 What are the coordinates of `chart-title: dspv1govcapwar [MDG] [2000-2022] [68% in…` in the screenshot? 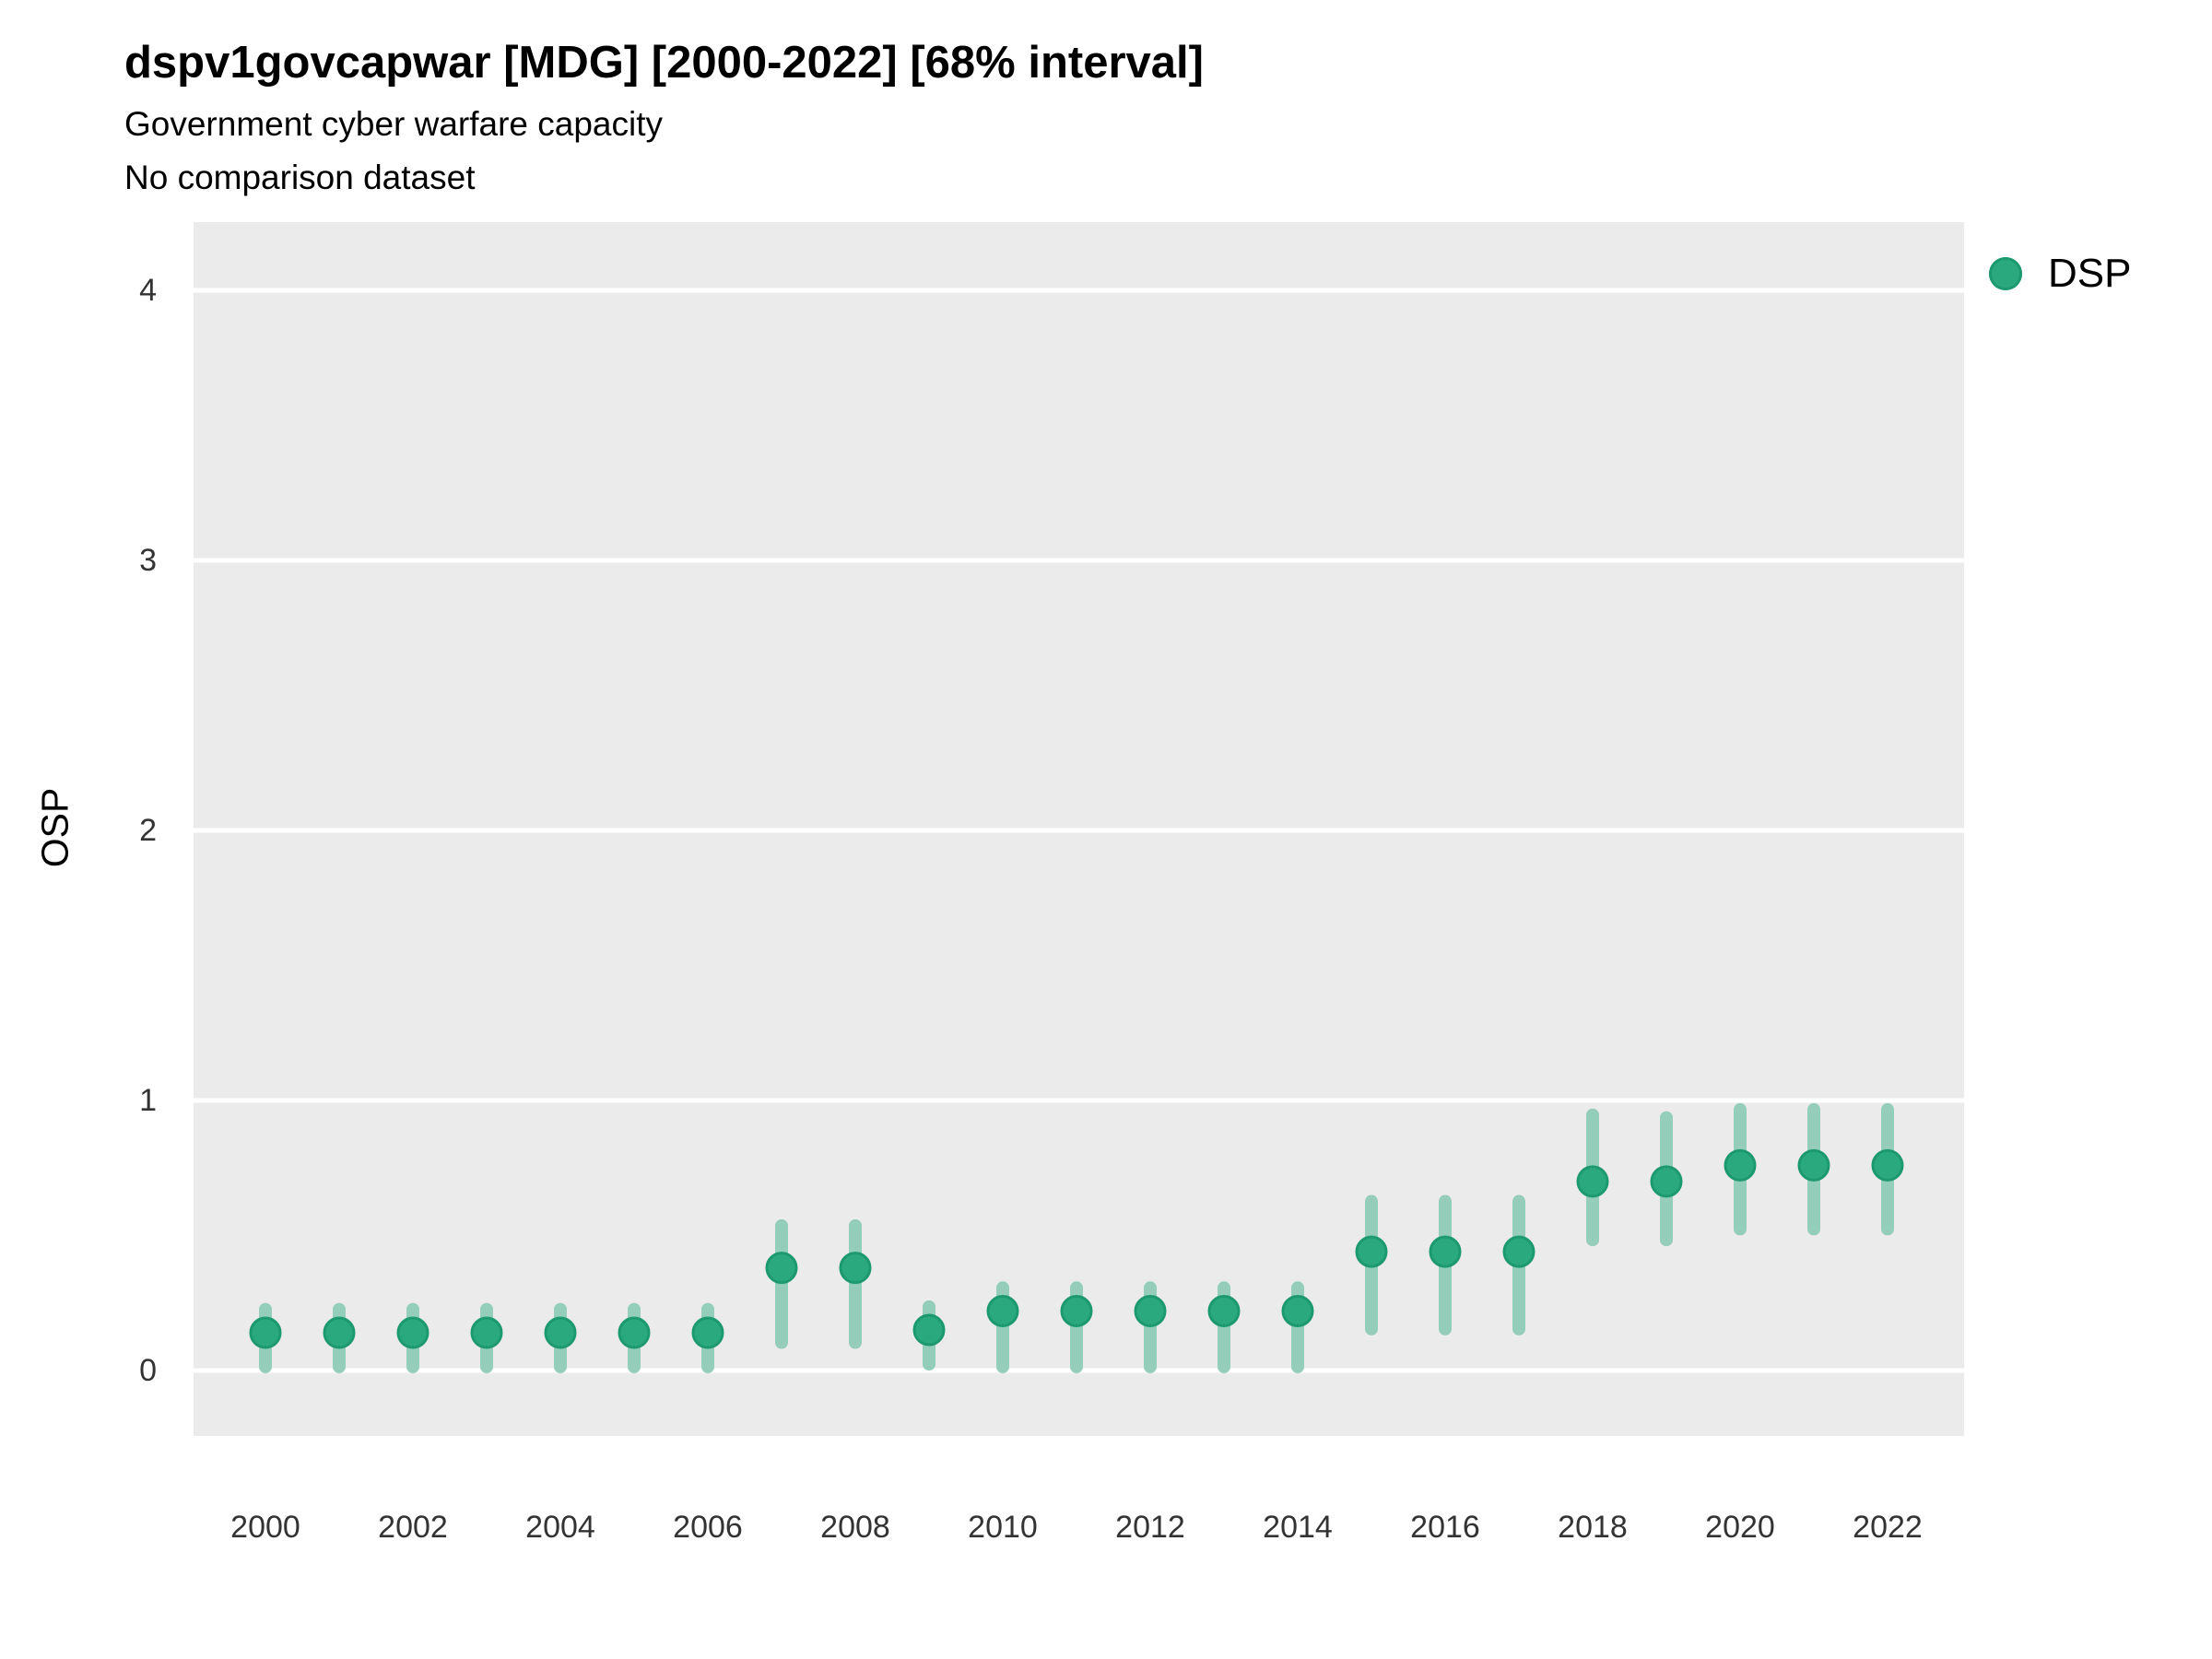 It's located at (664, 63).